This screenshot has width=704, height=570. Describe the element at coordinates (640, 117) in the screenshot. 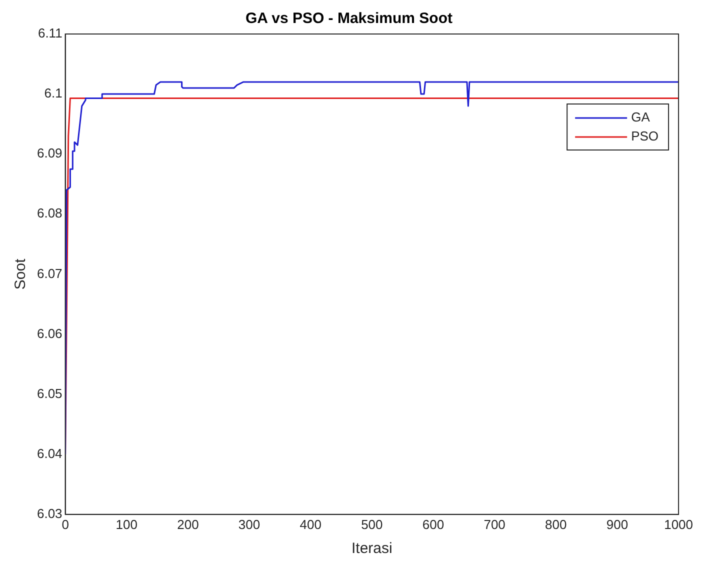

I see `legend-label: GA` at that location.